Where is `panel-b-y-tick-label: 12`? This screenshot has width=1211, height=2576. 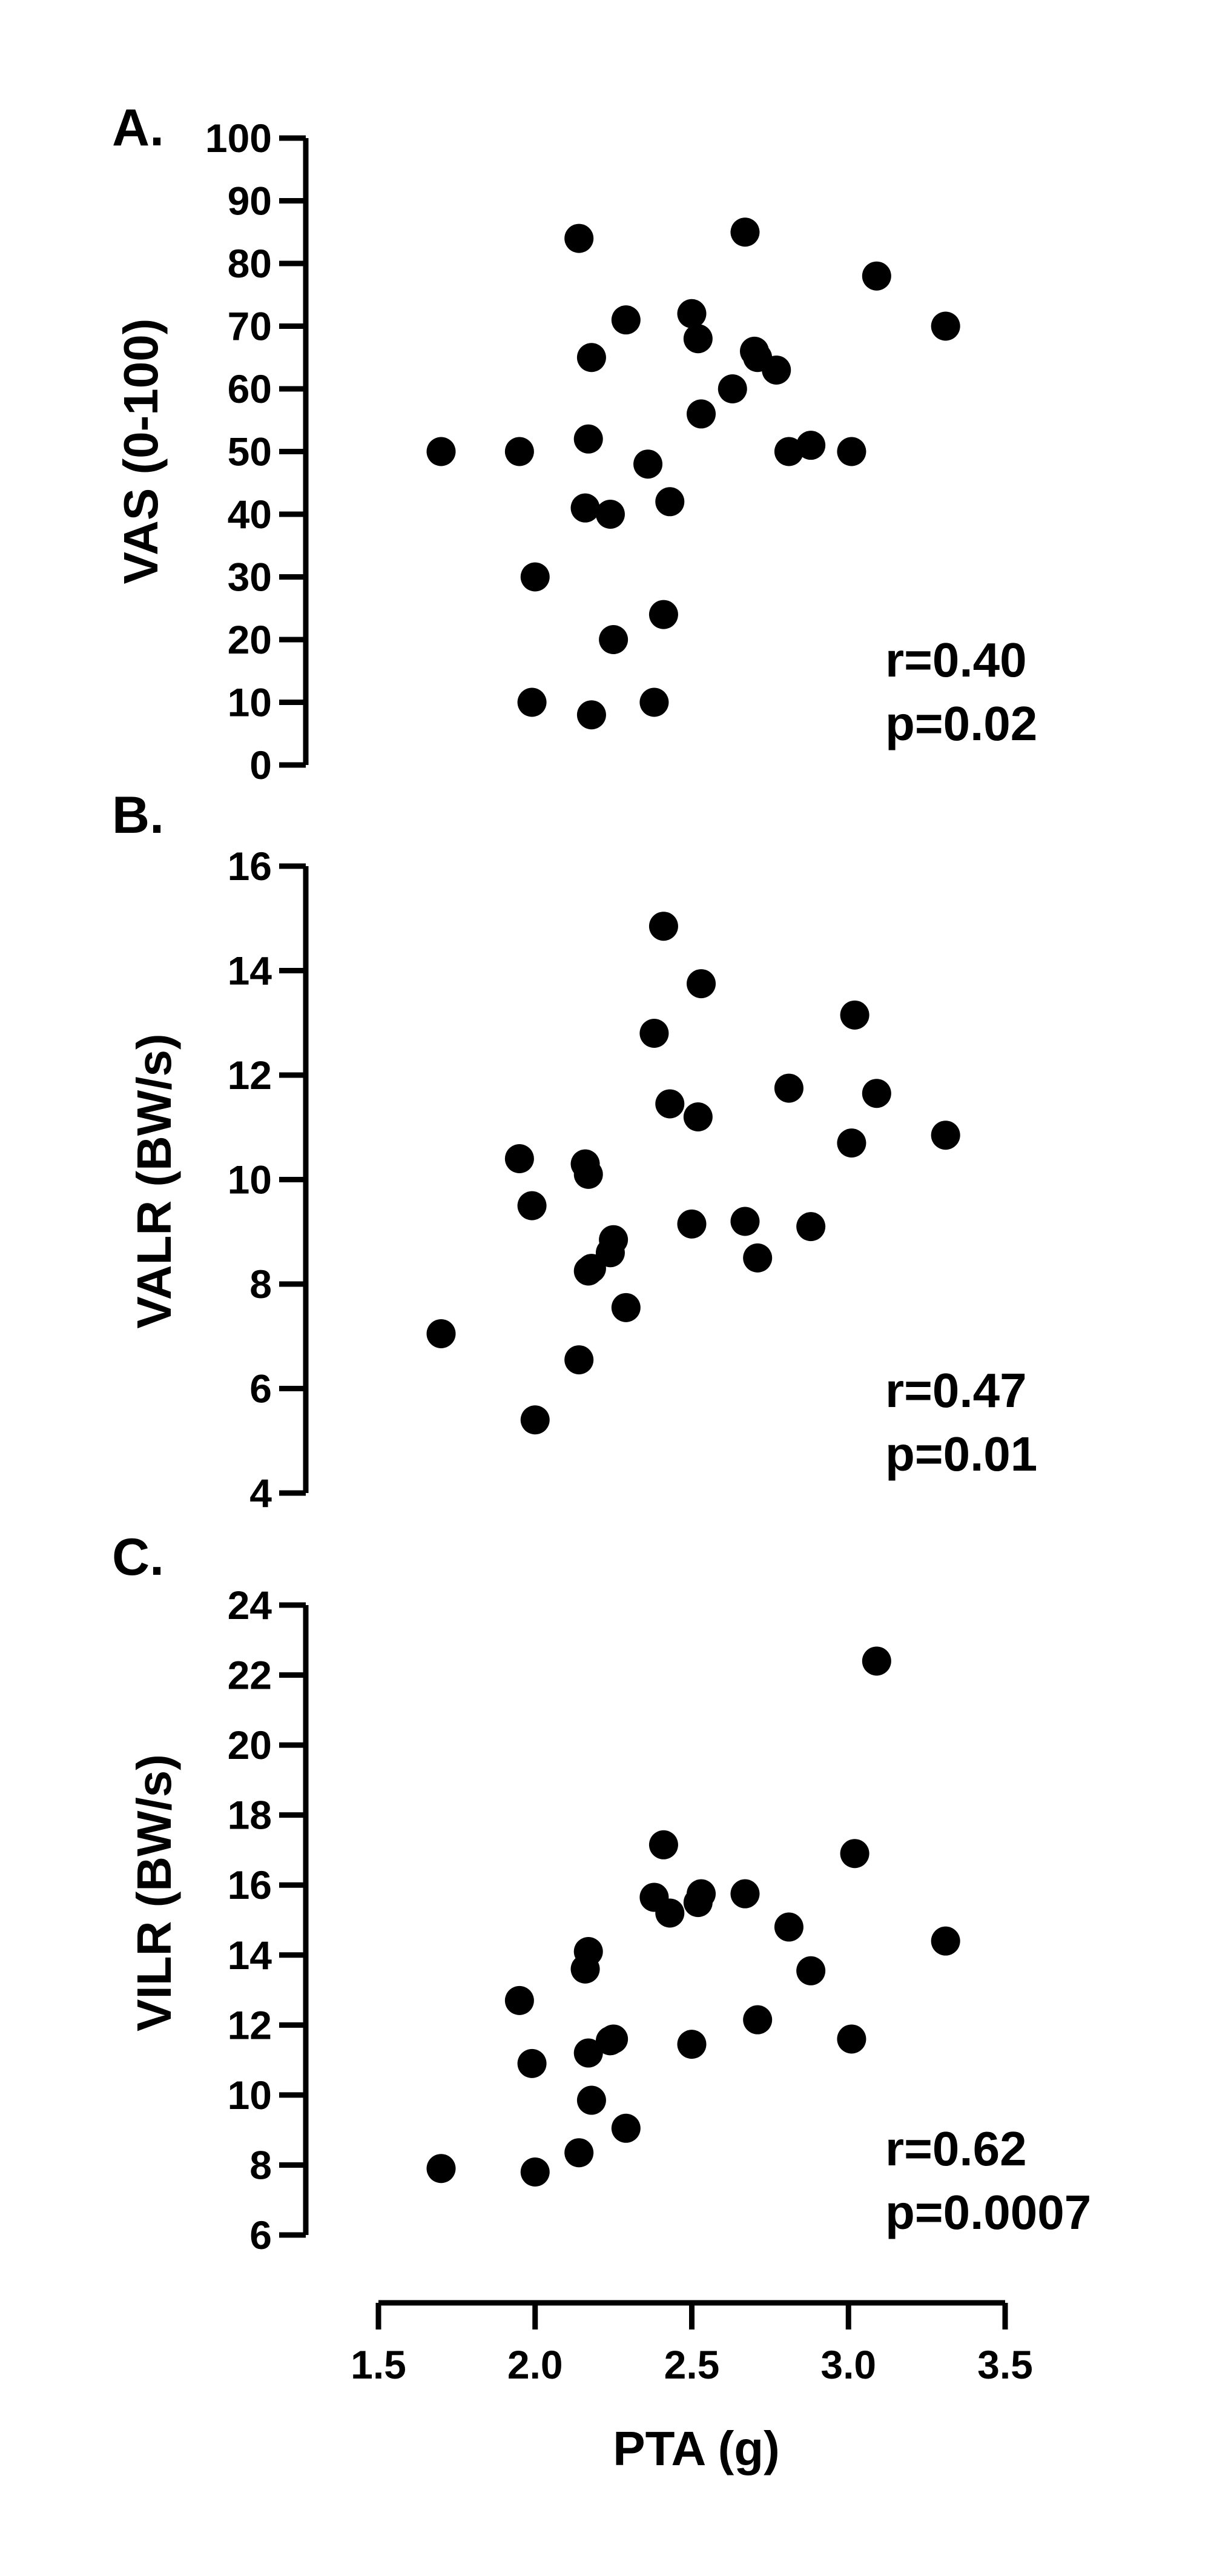 panel-b-y-tick-label: 12 is located at coordinates (250, 1075).